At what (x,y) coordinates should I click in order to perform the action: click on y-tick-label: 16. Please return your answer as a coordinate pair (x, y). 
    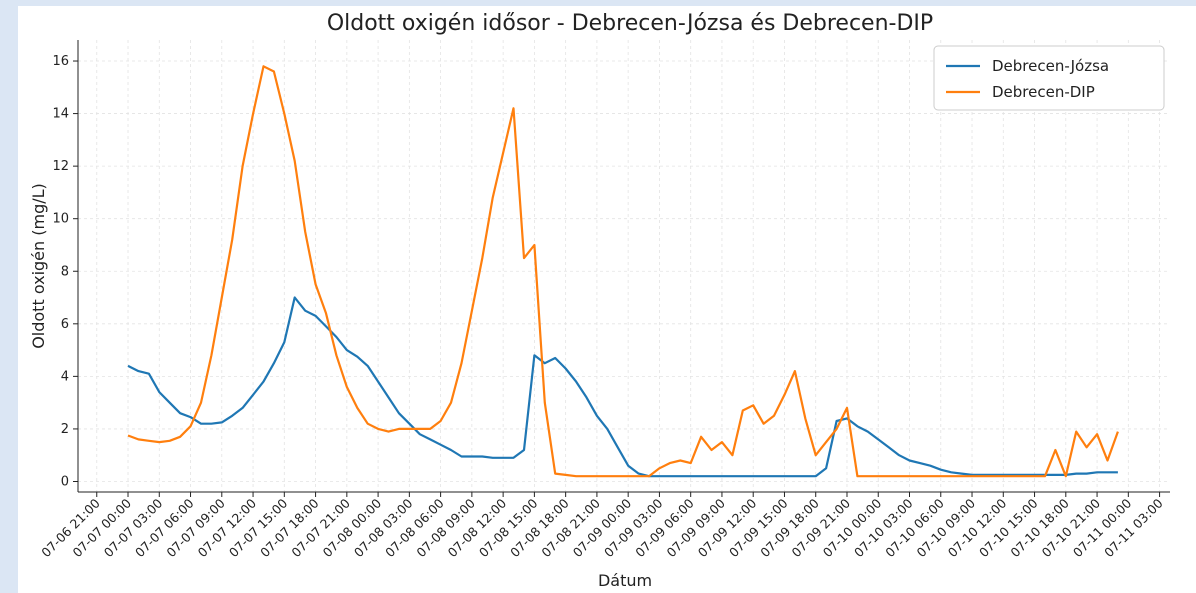
    Looking at the image, I should click on (60, 61).